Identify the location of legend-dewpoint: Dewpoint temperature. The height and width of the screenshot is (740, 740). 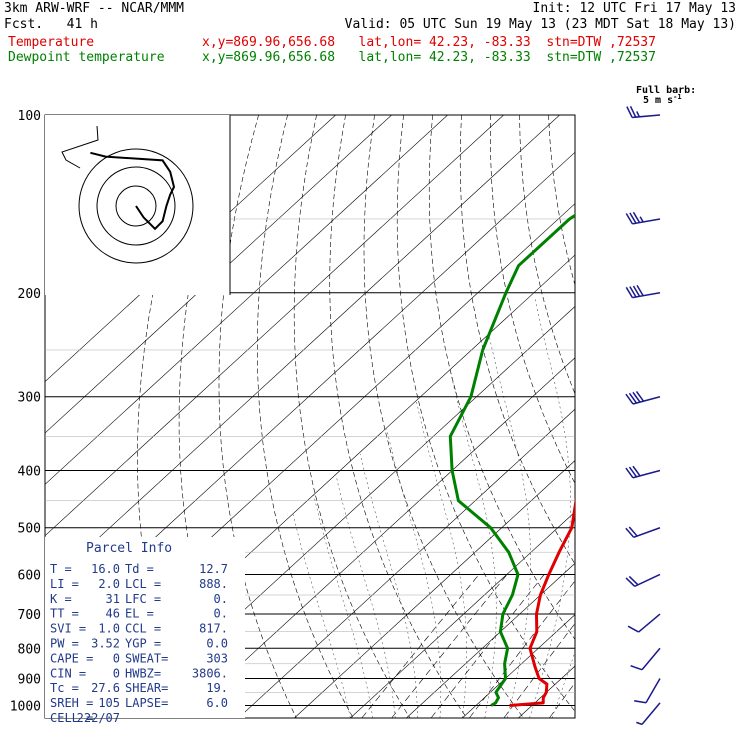
(86, 57).